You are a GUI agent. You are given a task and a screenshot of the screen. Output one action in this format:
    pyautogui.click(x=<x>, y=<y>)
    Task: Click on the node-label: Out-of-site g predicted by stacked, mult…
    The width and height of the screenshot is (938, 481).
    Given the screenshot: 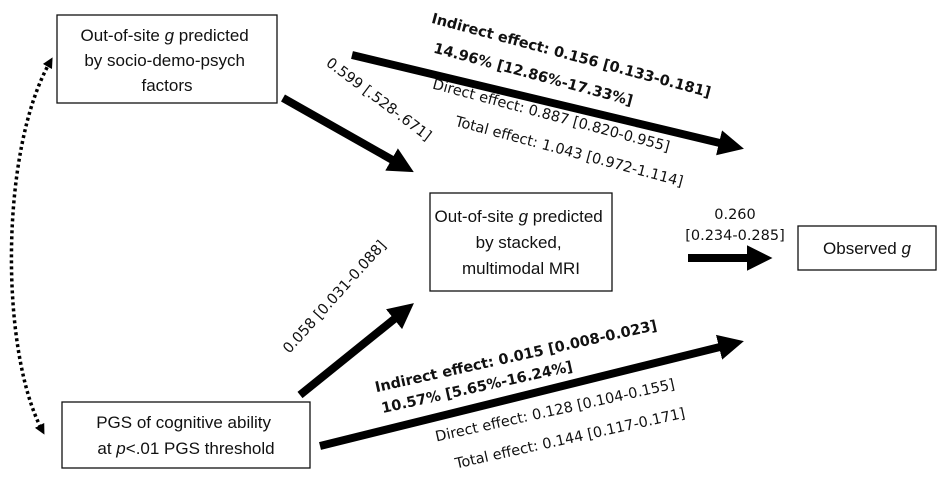 What is the action you would take?
    pyautogui.click(x=521, y=242)
    